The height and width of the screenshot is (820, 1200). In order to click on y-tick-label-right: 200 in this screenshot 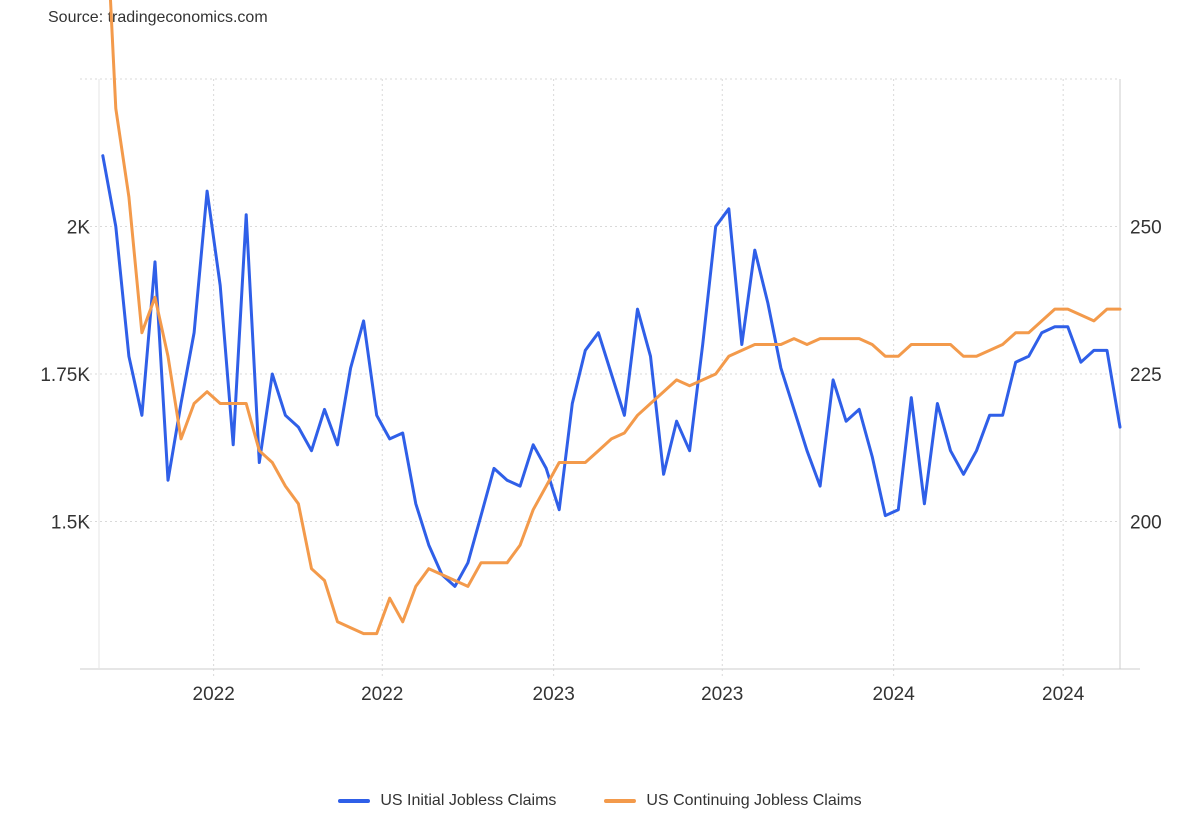, I will do `click(1146, 523)`.